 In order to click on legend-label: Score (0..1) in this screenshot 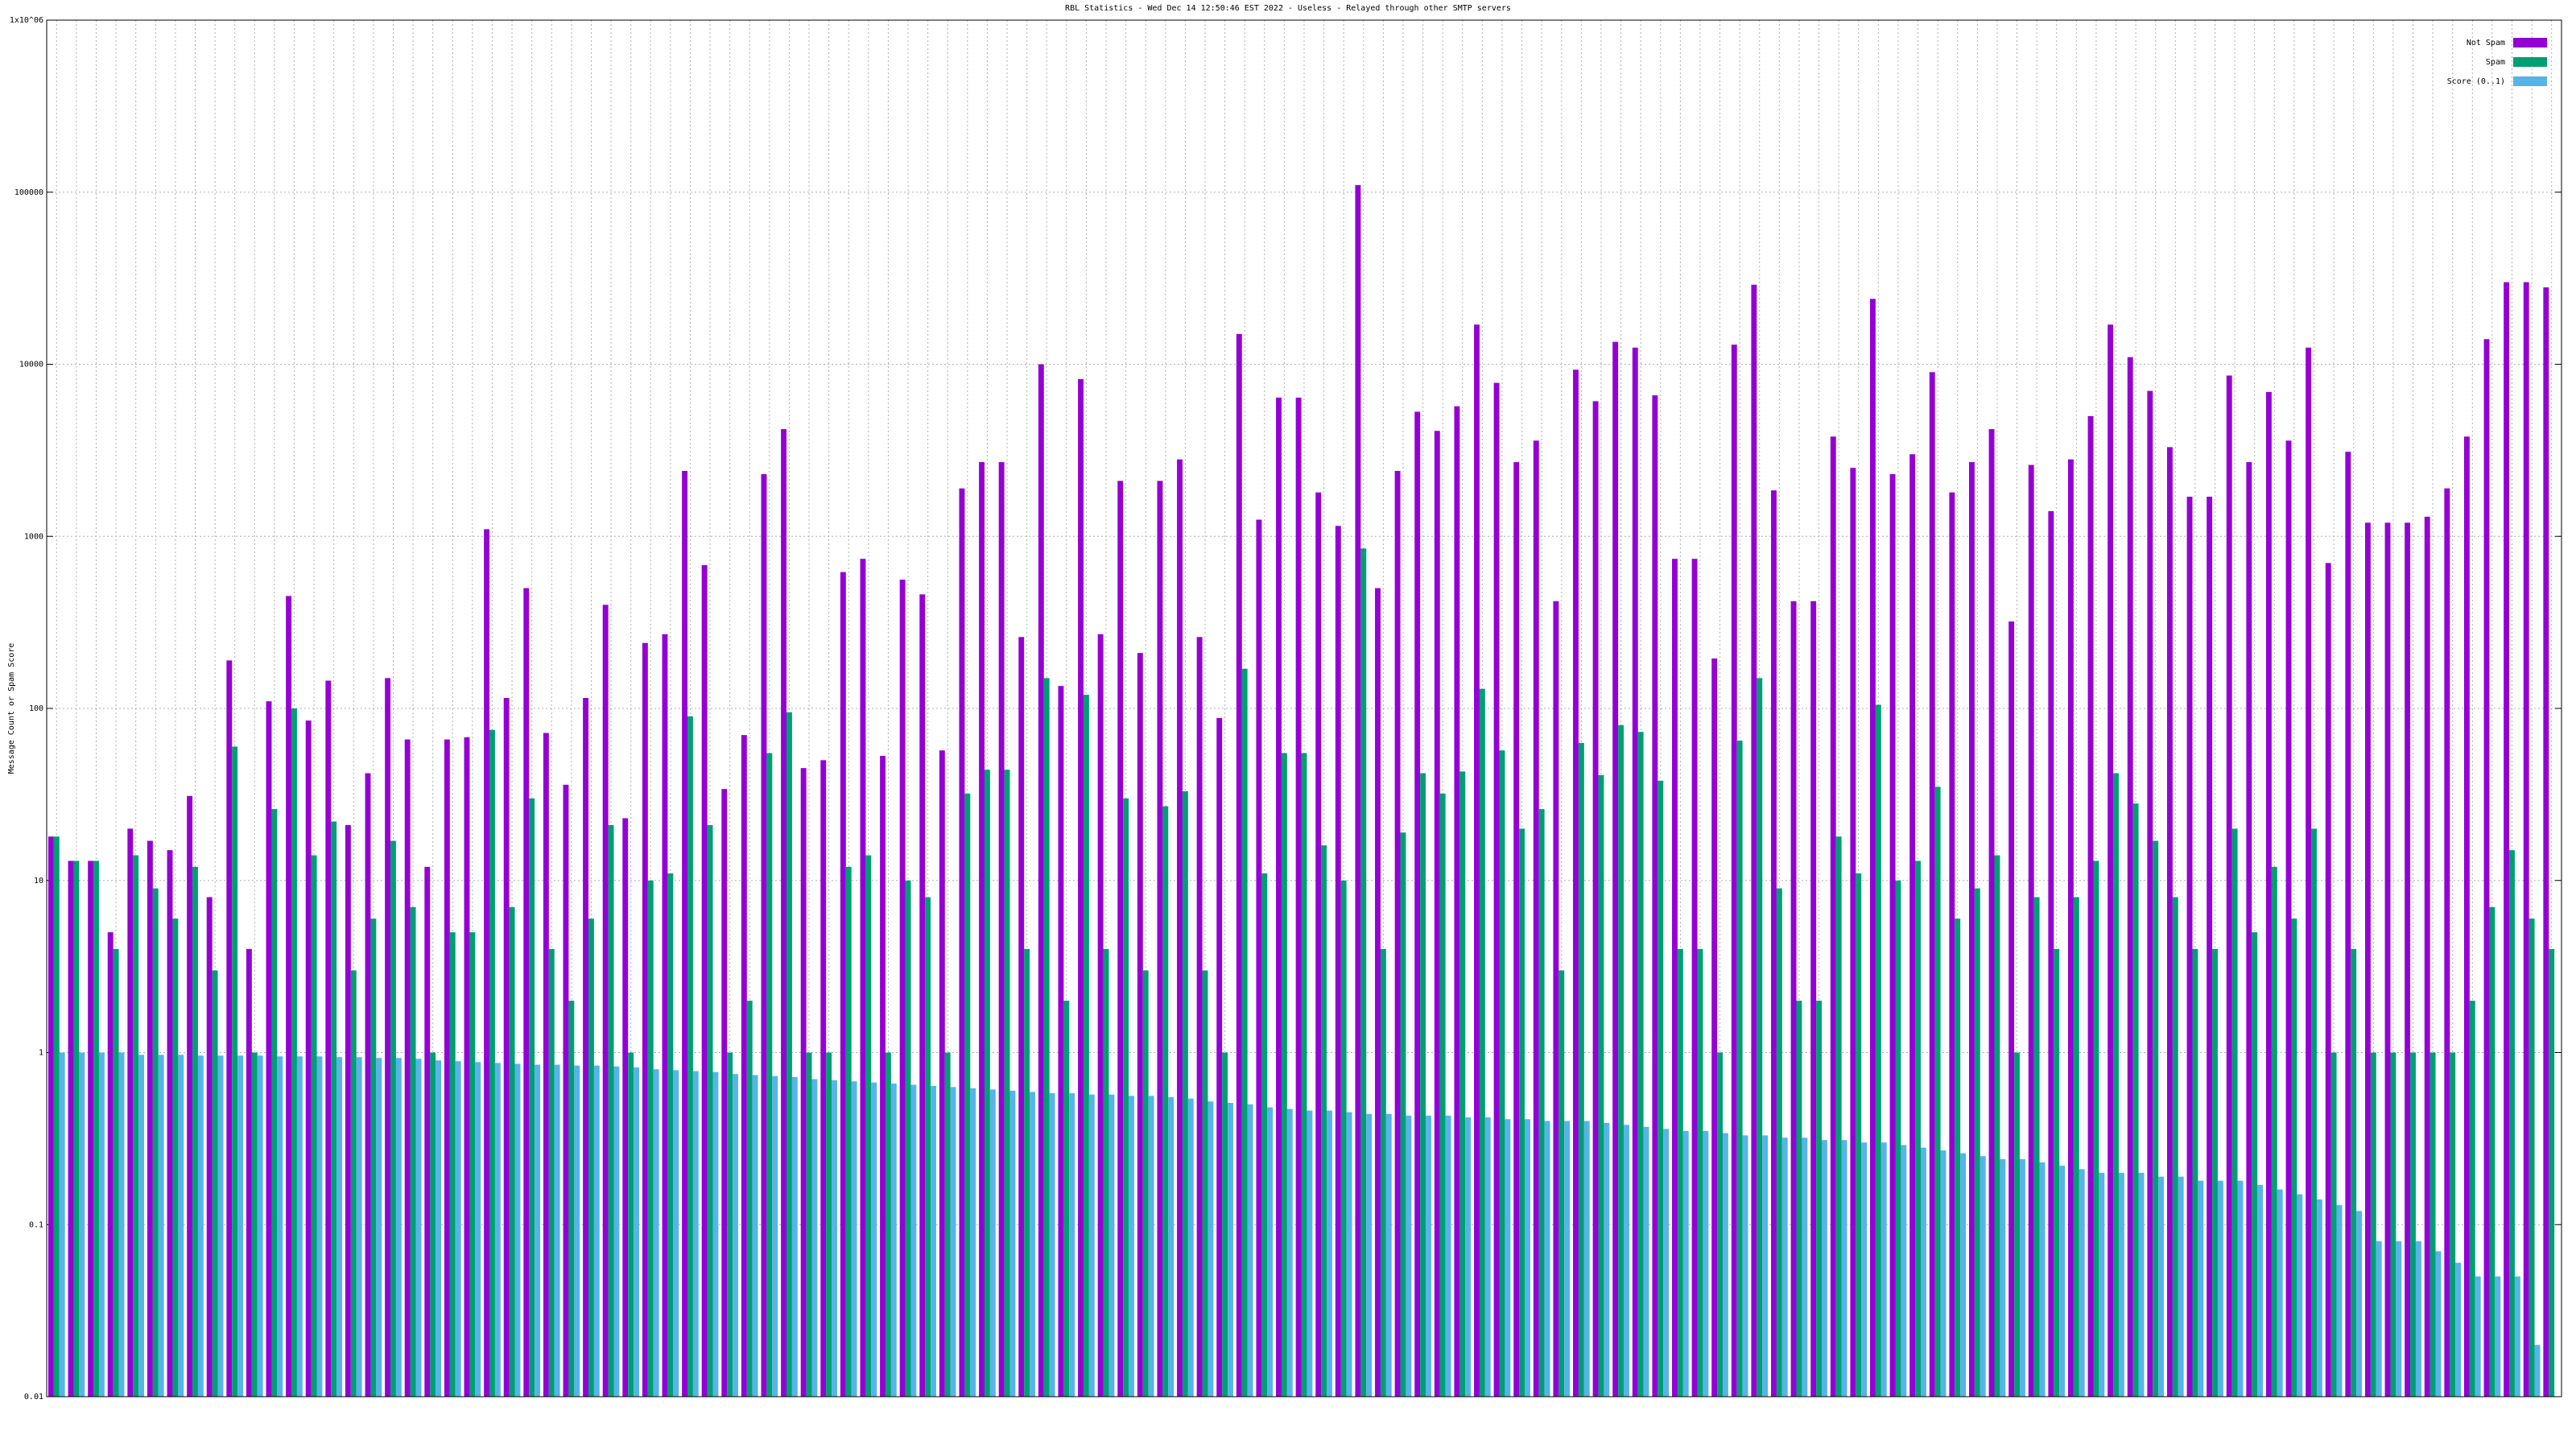, I will do `click(2476, 81)`.